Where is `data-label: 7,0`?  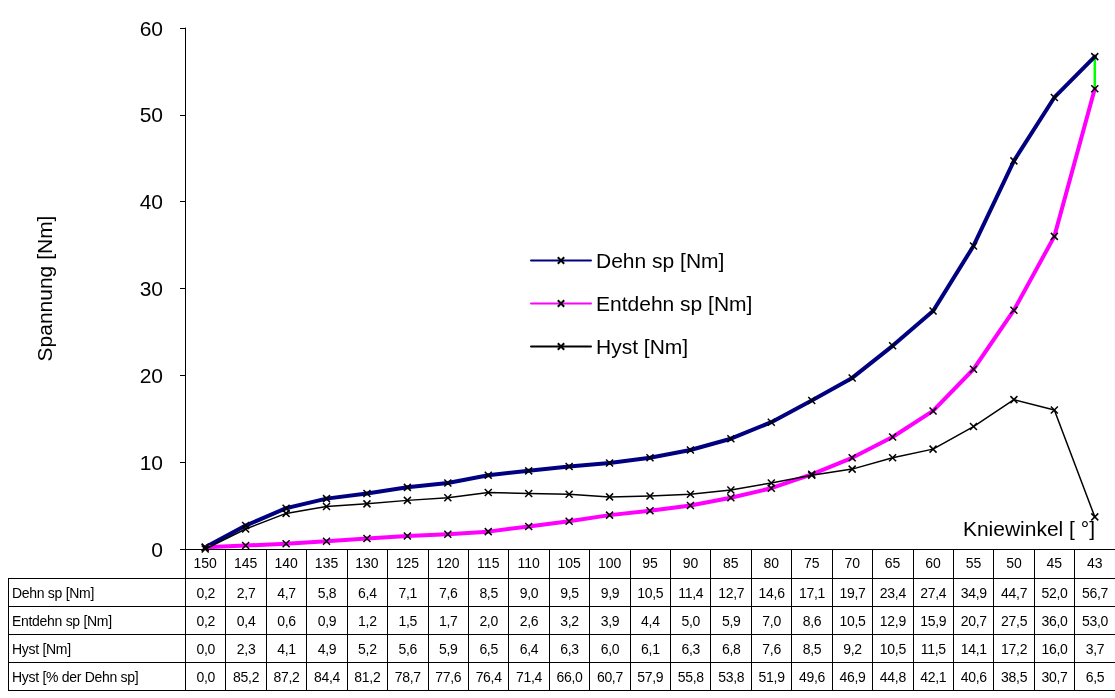 data-label: 7,0 is located at coordinates (771, 620).